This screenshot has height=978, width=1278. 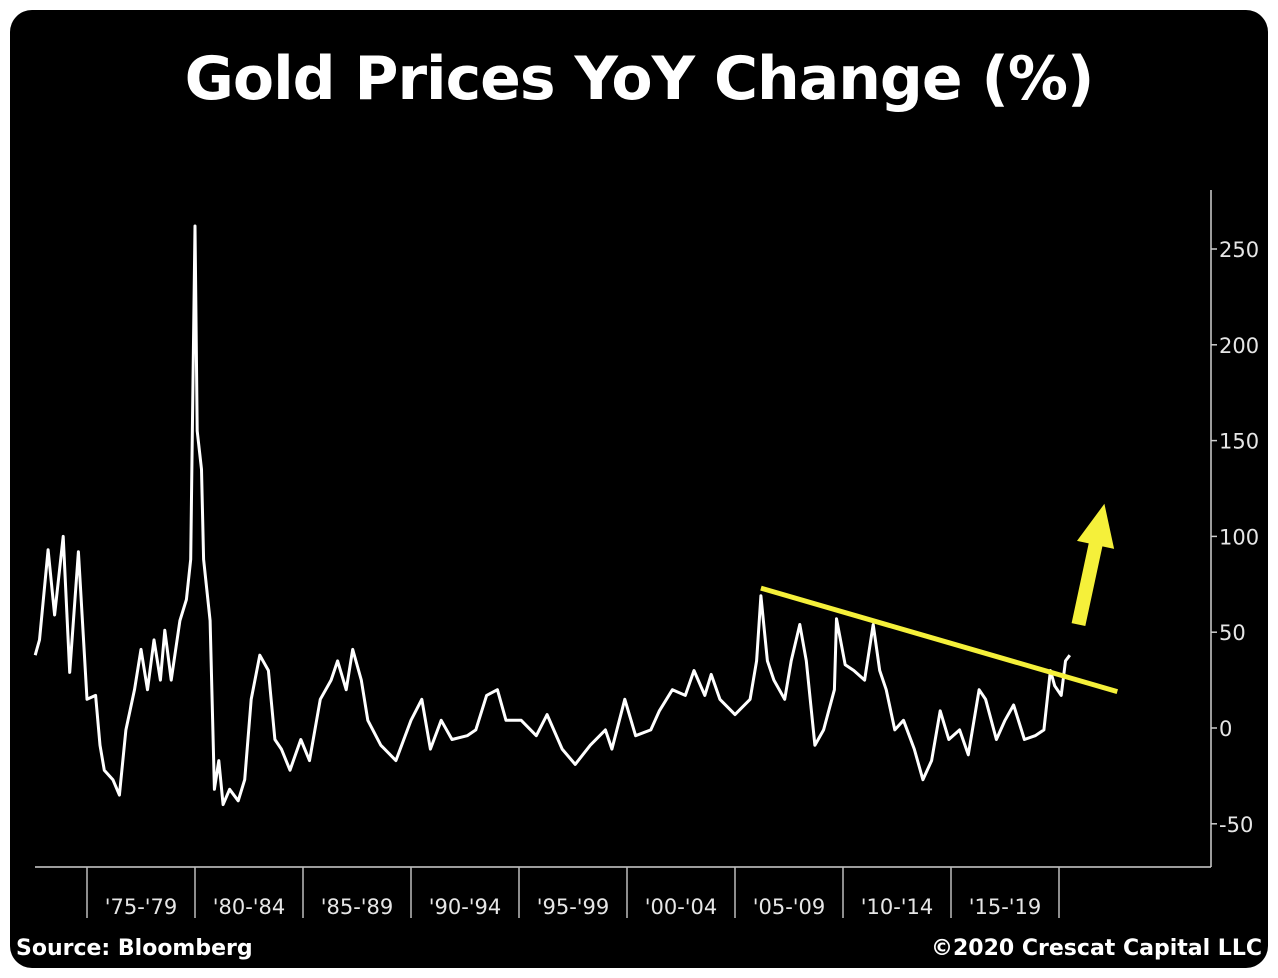 What do you see at coordinates (681, 907) in the screenshot?
I see `x-category-label: '00-'04` at bounding box center [681, 907].